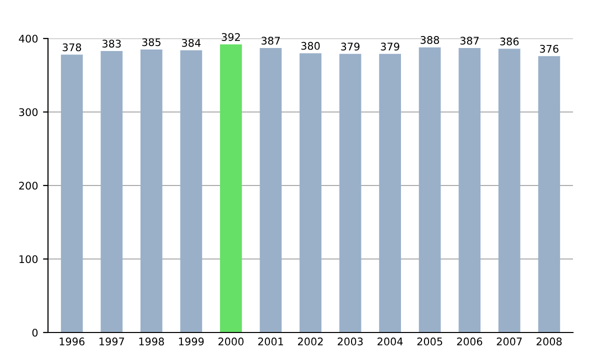  I want to click on y-tick-label: 200, so click(28, 186).